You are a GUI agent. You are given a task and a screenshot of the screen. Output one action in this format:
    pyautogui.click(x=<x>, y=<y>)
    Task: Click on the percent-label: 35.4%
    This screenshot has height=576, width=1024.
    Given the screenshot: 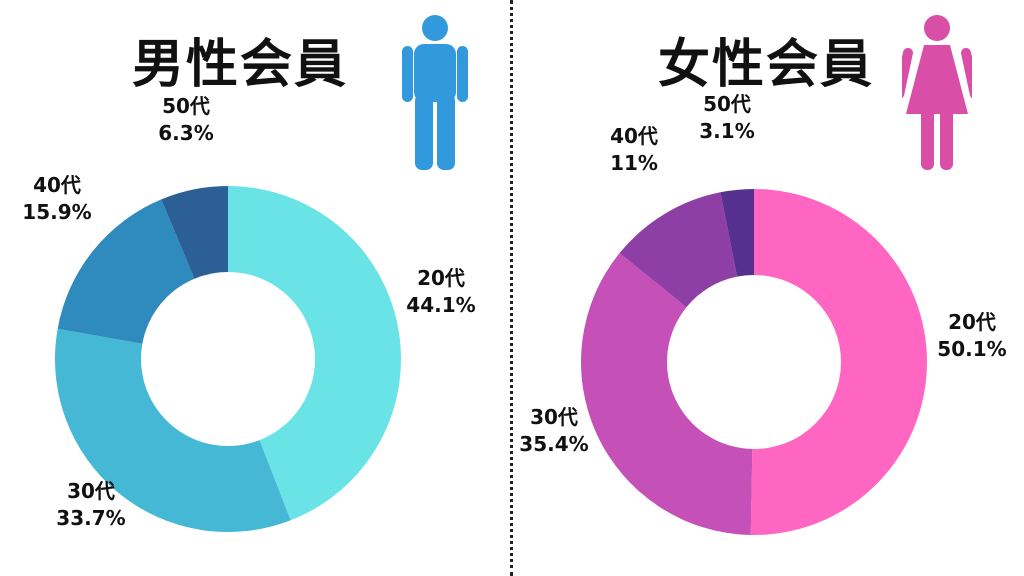 What is the action you would take?
    pyautogui.click(x=554, y=444)
    